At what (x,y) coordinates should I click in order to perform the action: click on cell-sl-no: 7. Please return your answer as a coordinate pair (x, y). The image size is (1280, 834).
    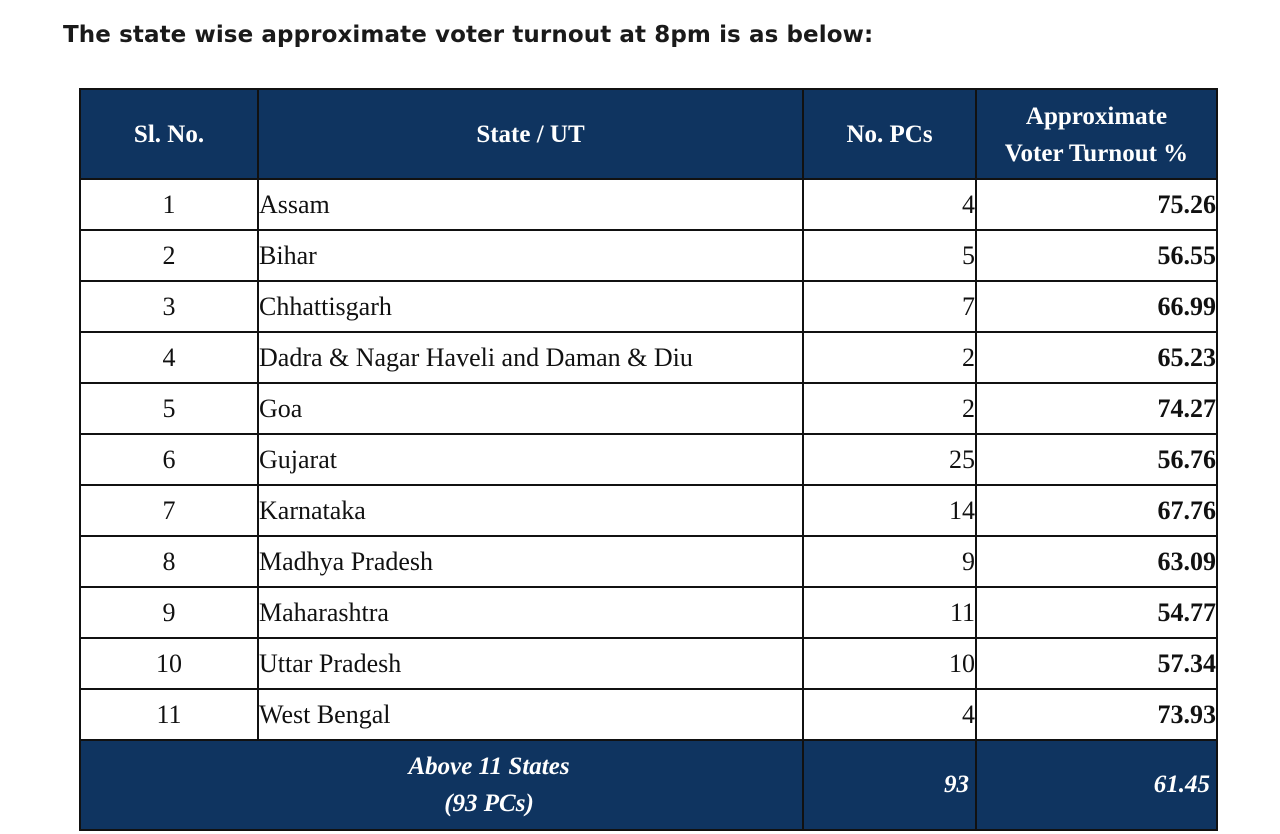
    Looking at the image, I should click on (169, 510).